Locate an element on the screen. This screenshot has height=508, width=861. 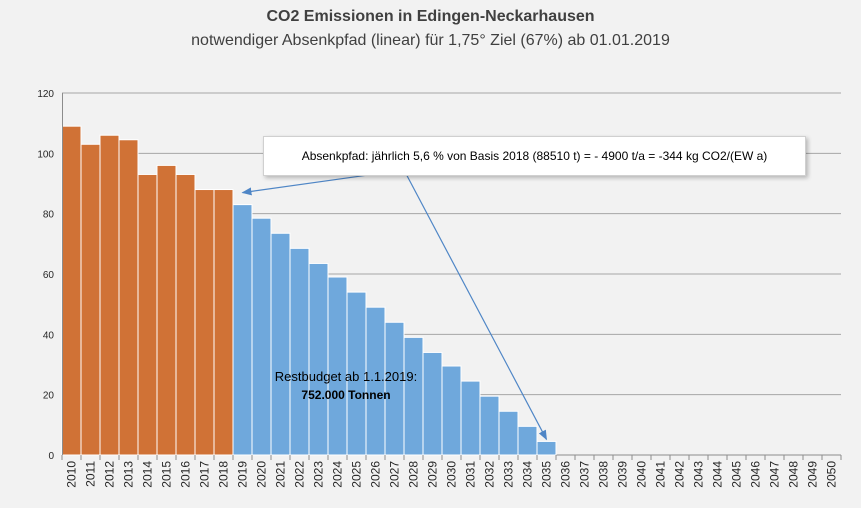
y-tick-label: 120 is located at coordinates (45, 94).